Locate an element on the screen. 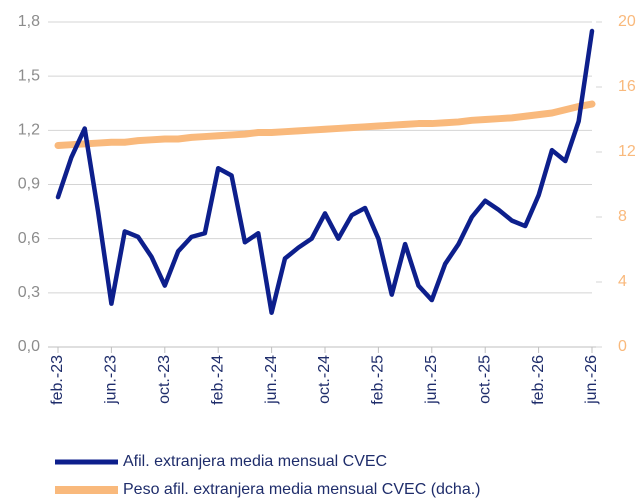 Image resolution: width=640 pixels, height=503 pixels. y2-tick-label: 0 is located at coordinates (622, 346).